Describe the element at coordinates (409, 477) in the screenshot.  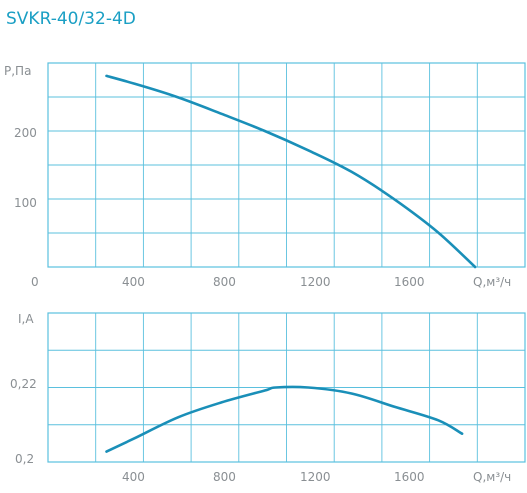
I see `current-x-tick-1600: 1600` at that location.